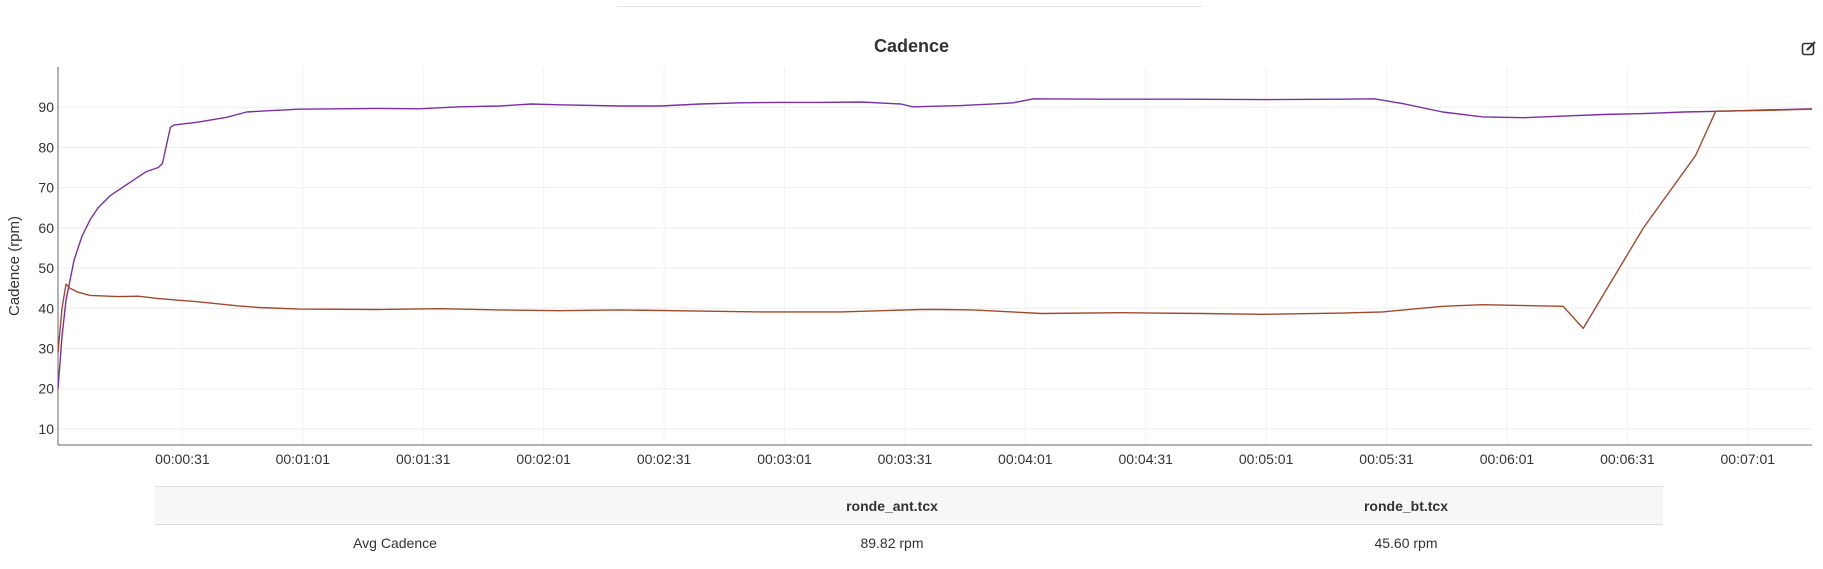 This screenshot has width=1823, height=569. Describe the element at coordinates (1406, 543) in the screenshot. I see `summary-row-value-2: 45.60 rpm` at that location.